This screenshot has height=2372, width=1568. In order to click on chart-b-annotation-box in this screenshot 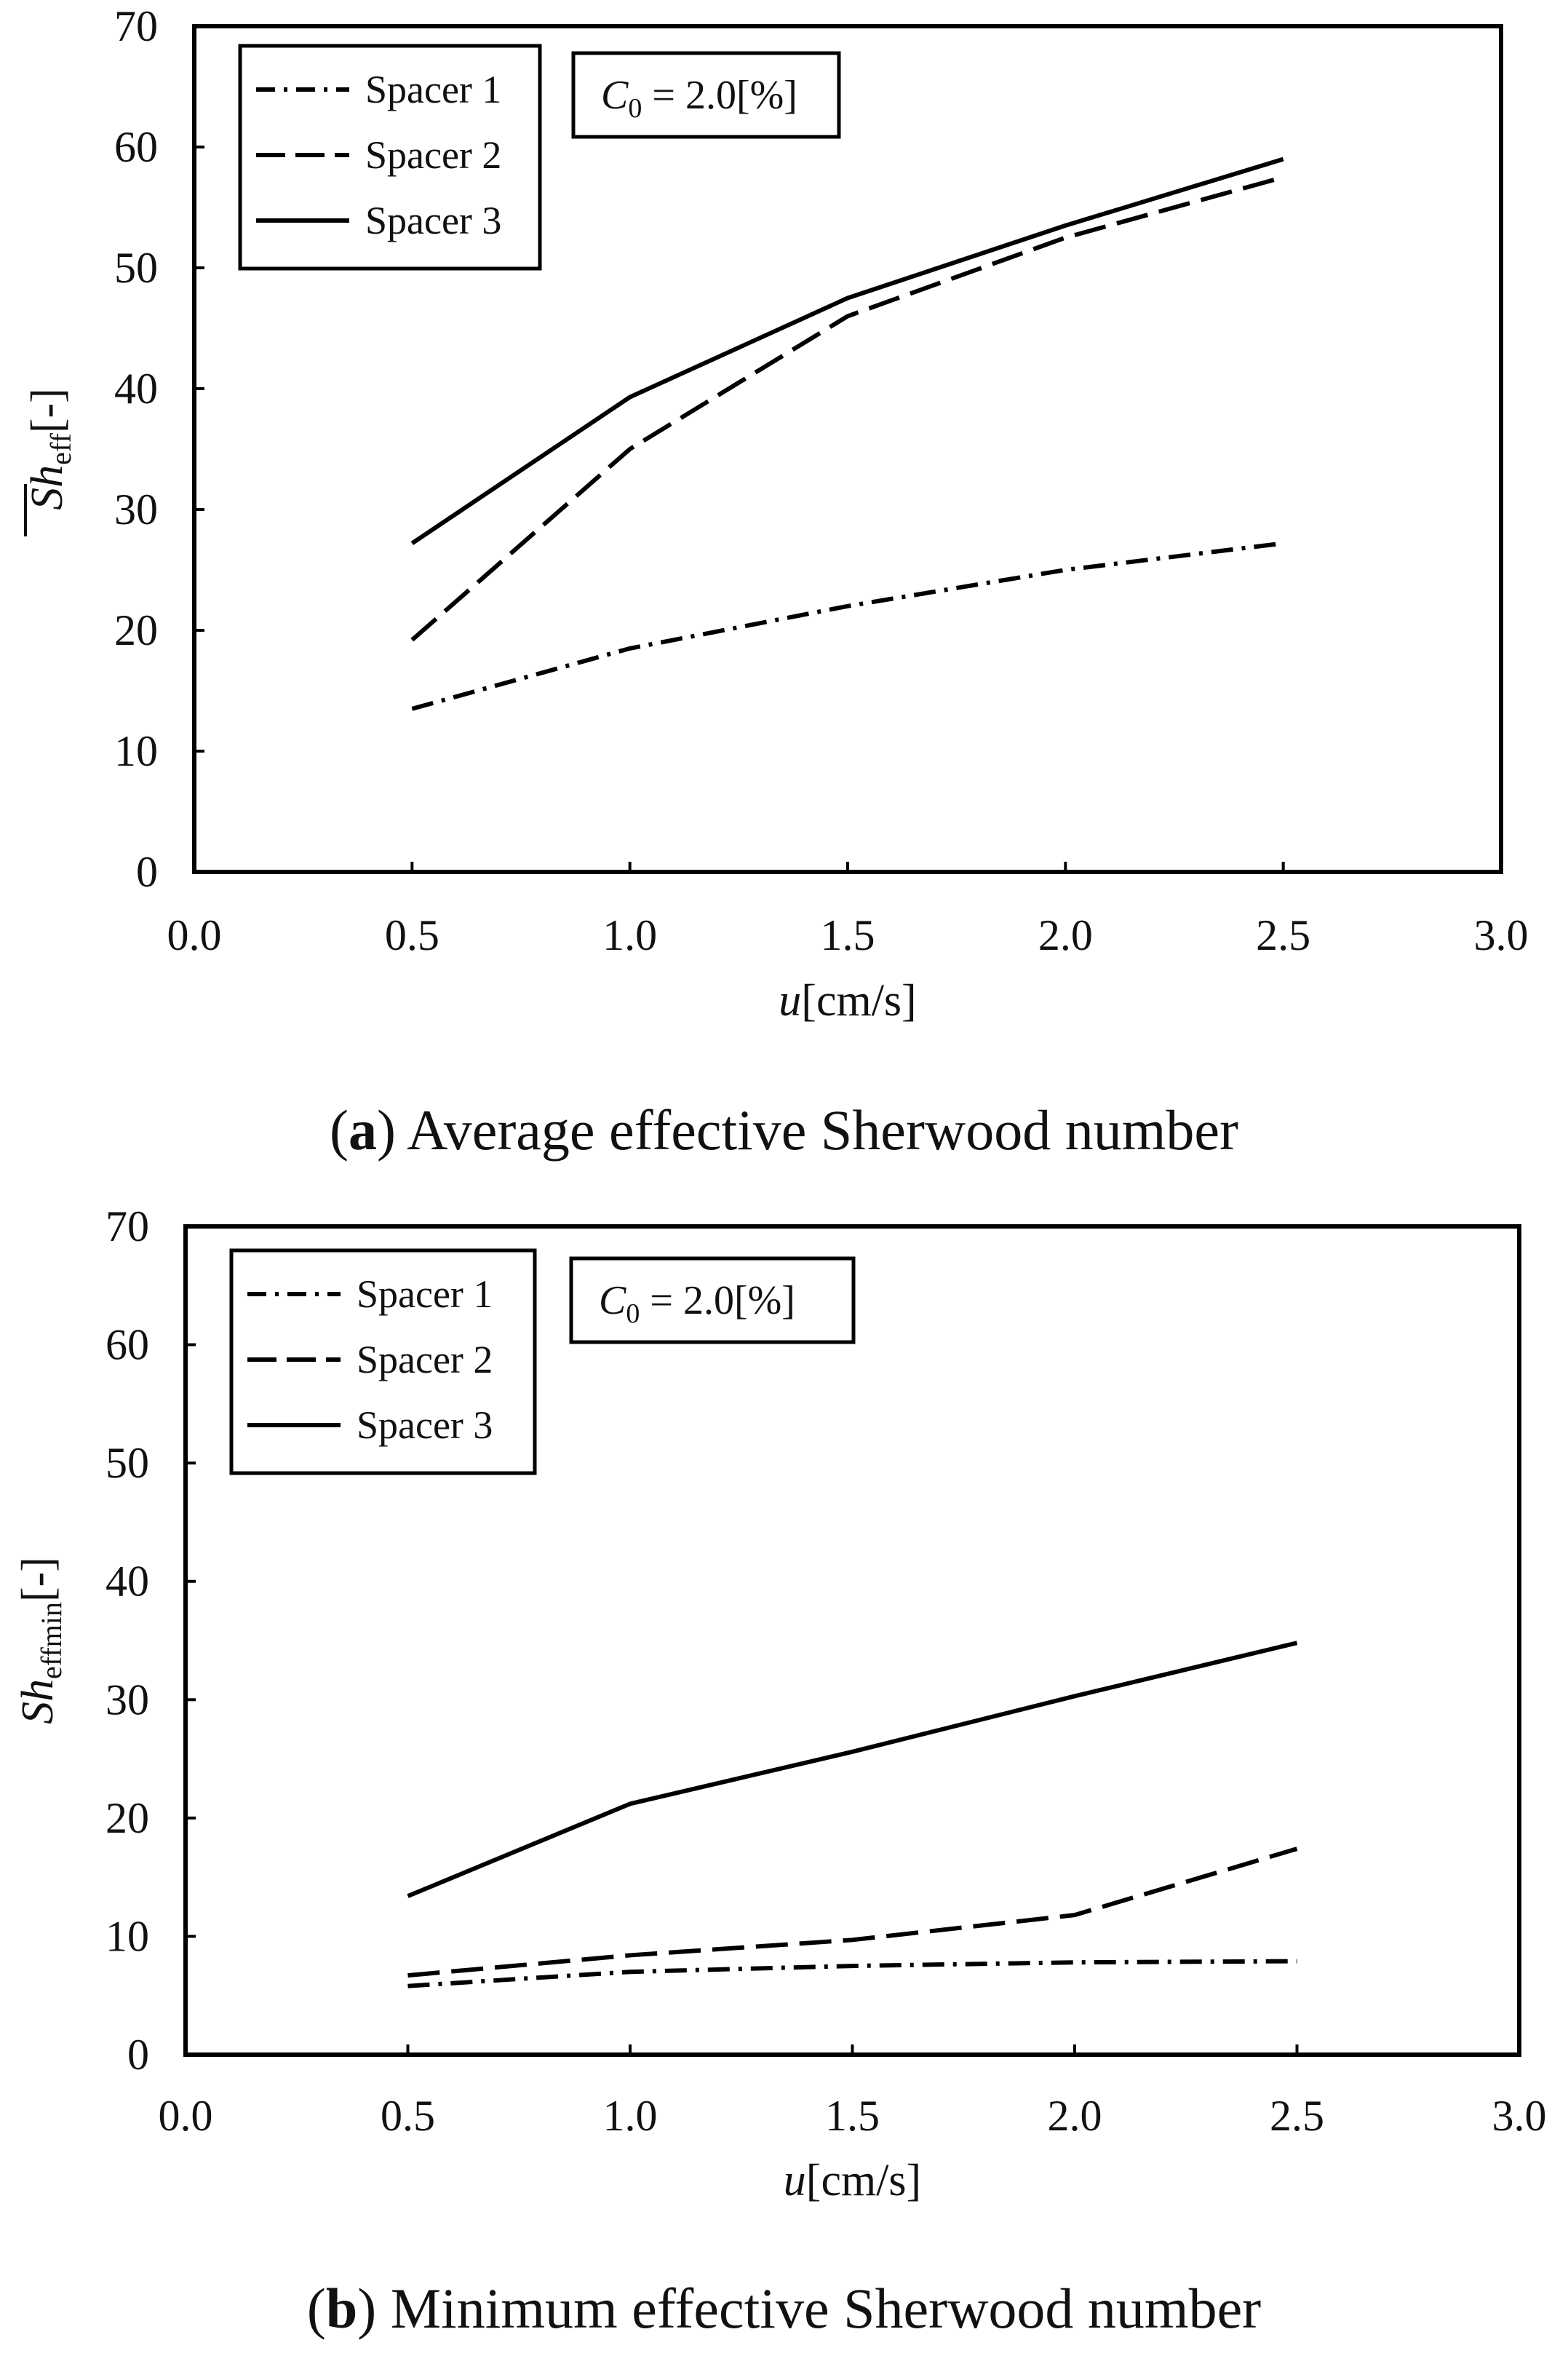, I will do `click(712, 1300)`.